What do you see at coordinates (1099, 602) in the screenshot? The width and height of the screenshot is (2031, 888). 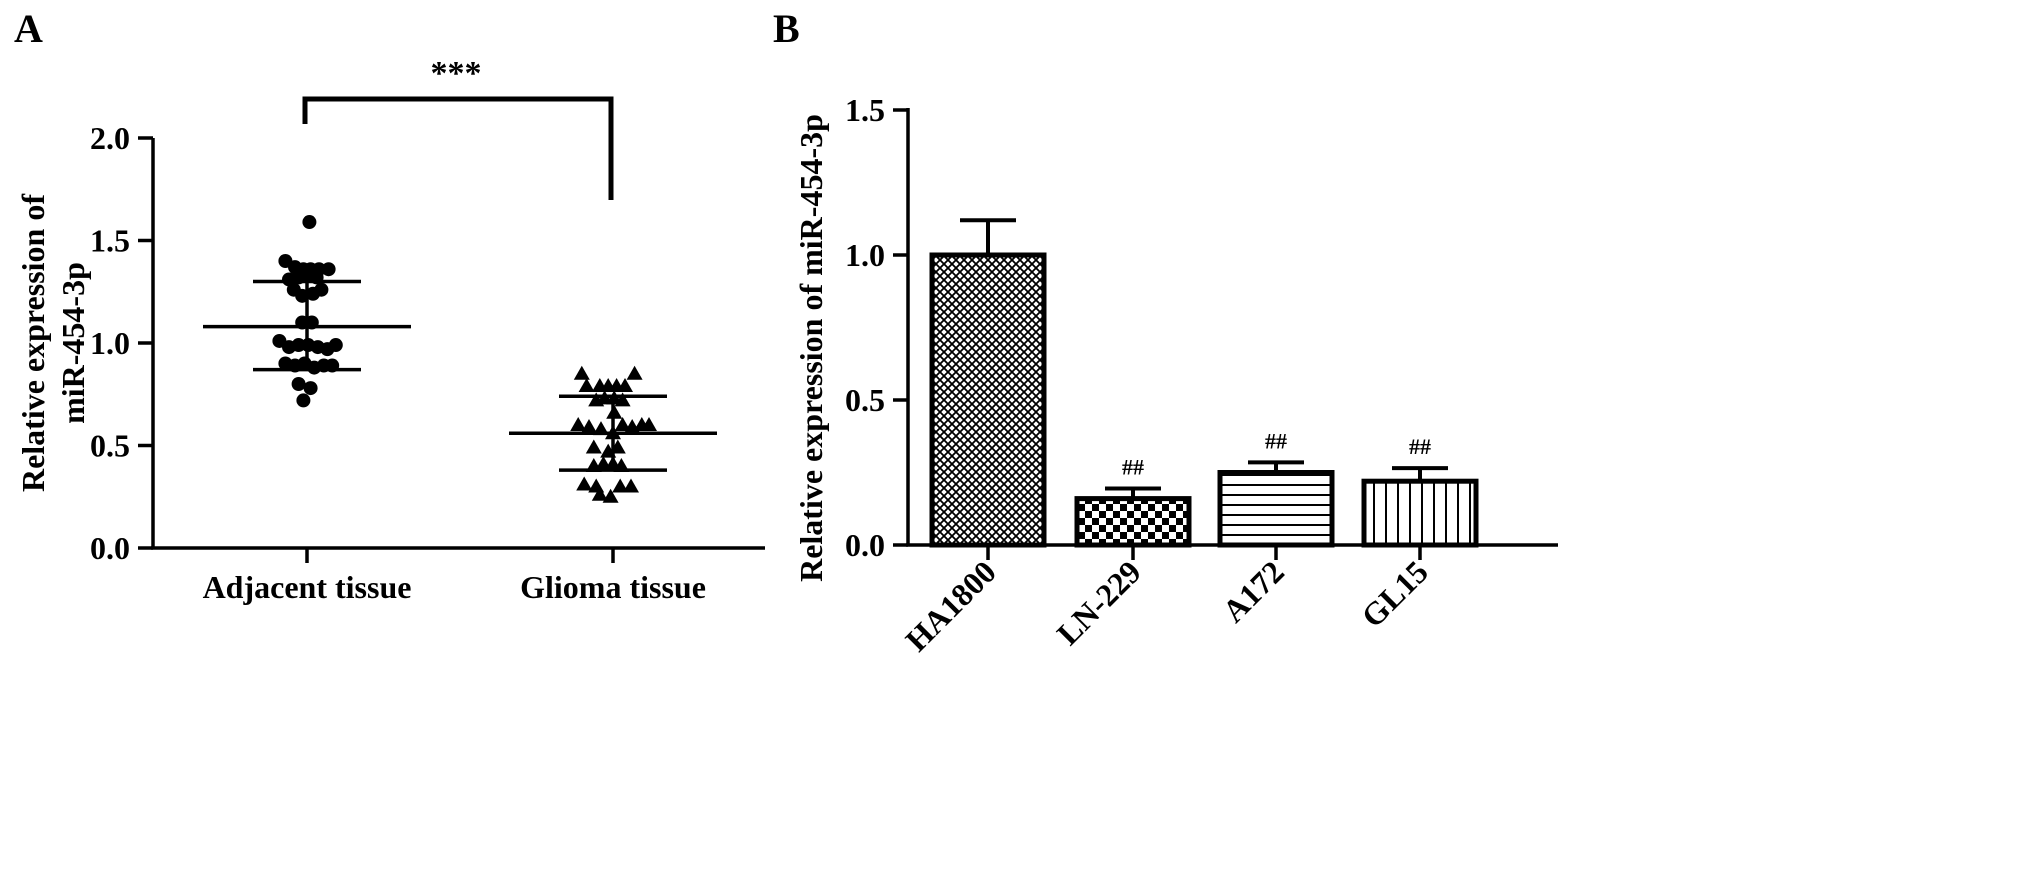 I see `x-tick-label: LN-229` at bounding box center [1099, 602].